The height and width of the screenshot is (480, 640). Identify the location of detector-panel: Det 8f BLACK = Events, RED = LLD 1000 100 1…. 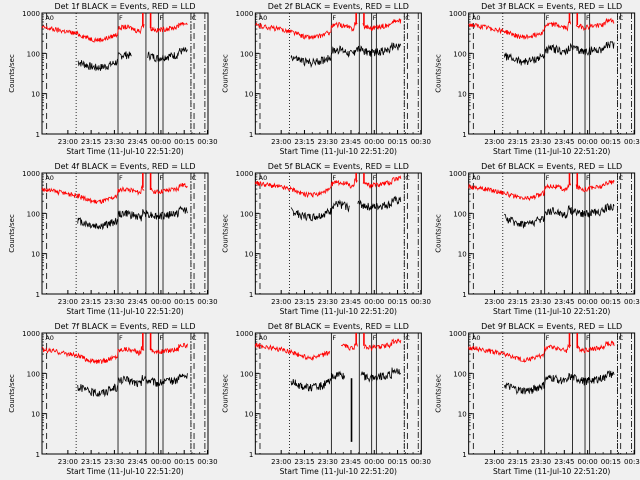
(326, 399).